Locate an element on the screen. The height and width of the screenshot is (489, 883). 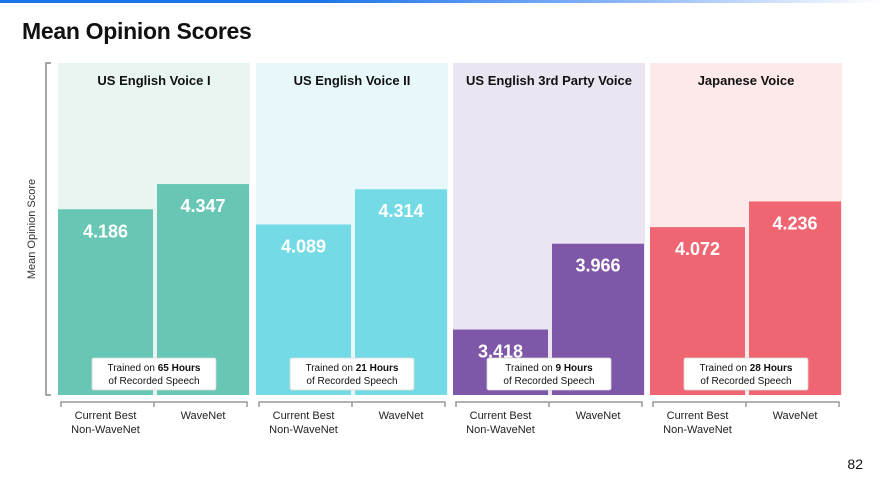
training-note-hours: 21 Hours is located at coordinates (377, 368).